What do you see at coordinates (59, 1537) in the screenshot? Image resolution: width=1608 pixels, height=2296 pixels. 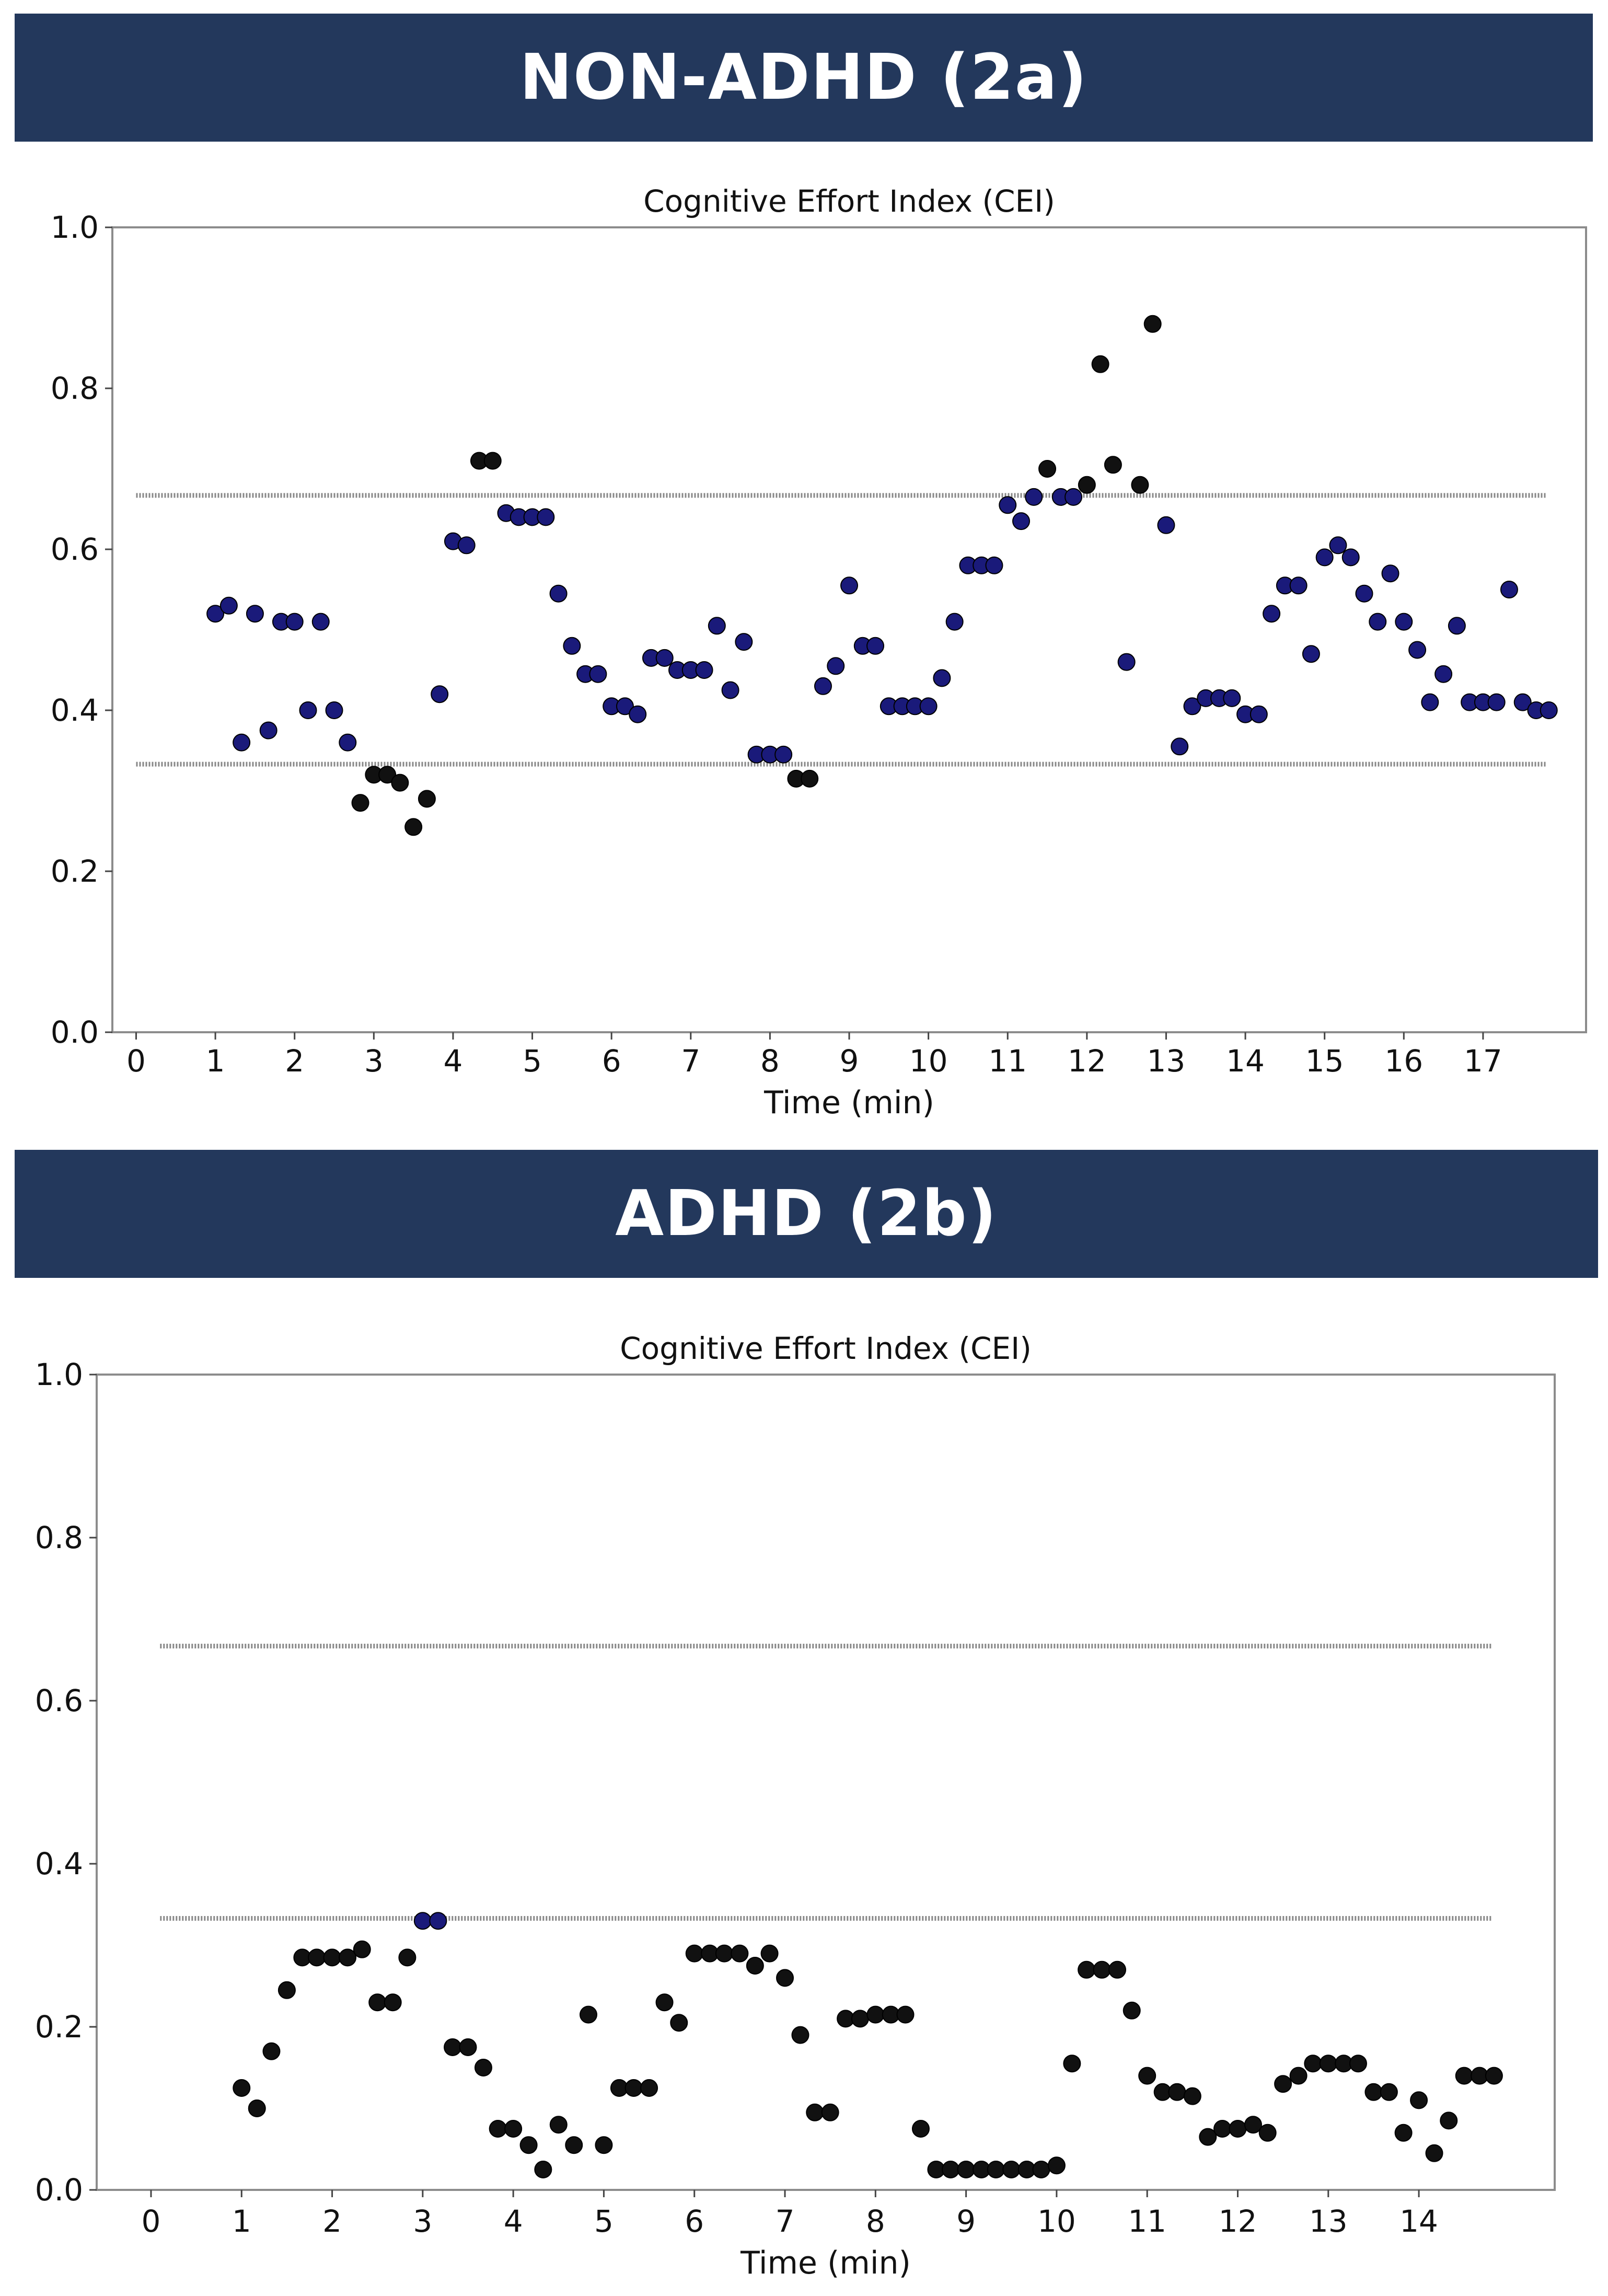 I see `y-tick-label: 0.8` at bounding box center [59, 1537].